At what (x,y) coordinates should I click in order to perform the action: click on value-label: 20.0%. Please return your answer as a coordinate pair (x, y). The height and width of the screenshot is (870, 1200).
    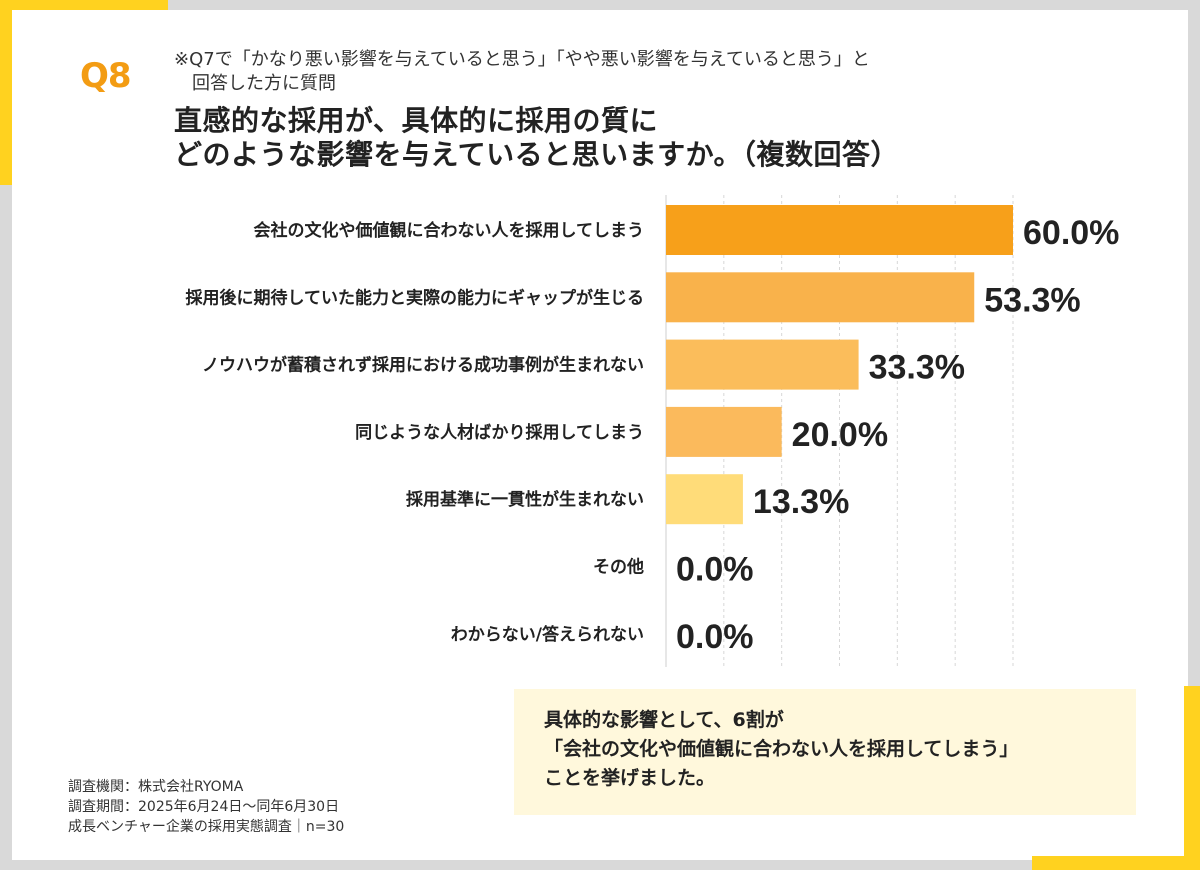
    Looking at the image, I should click on (840, 435).